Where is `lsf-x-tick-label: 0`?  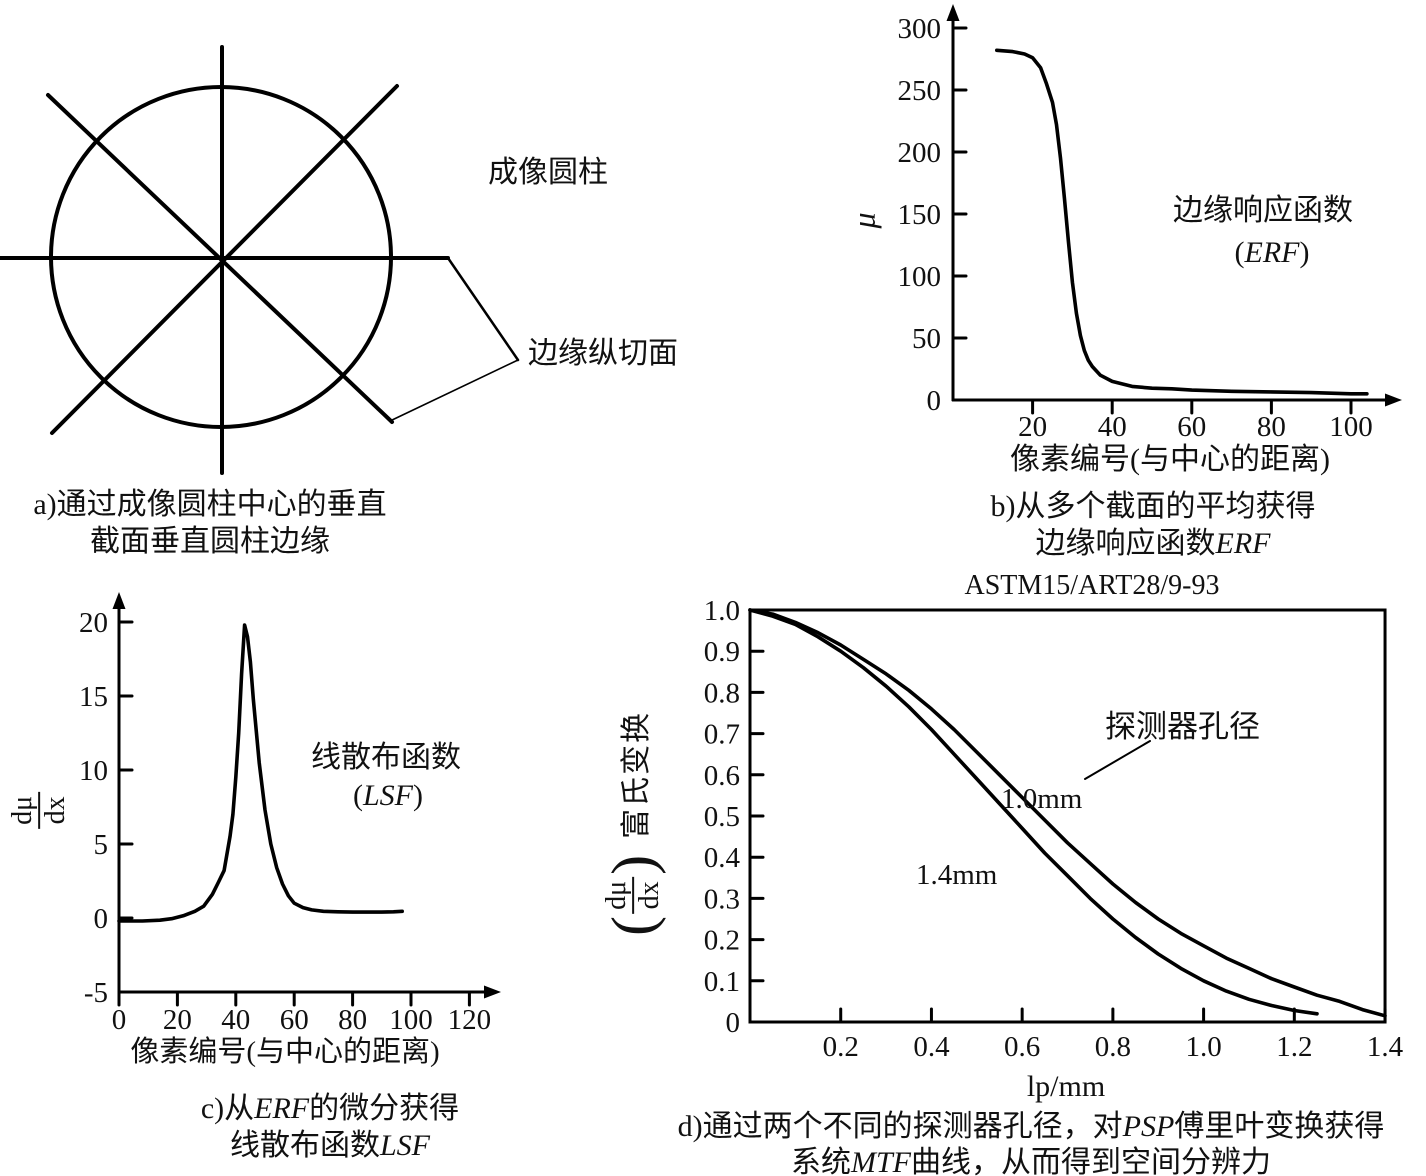 lsf-x-tick-label: 0 is located at coordinates (119, 1020).